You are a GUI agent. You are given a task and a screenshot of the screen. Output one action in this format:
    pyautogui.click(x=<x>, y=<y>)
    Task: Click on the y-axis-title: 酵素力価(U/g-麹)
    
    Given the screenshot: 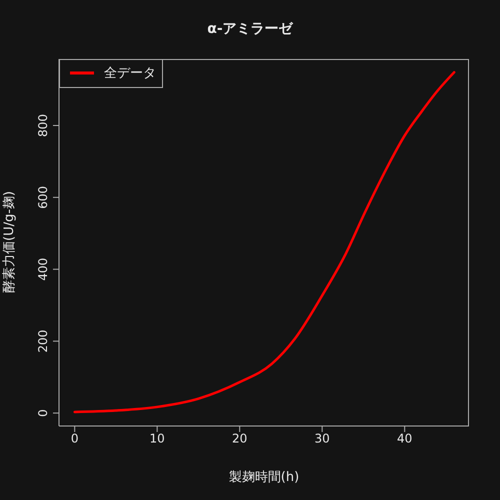 What is the action you would take?
    pyautogui.click(x=9, y=242)
    